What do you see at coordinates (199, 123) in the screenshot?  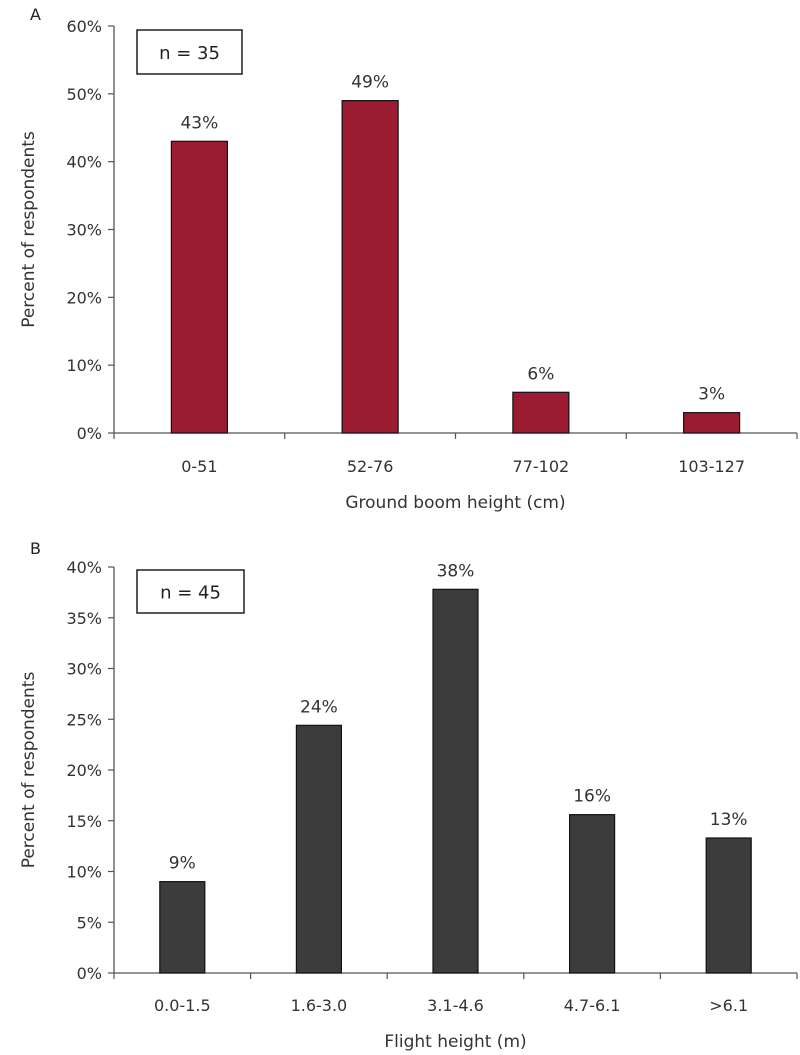 I see `bar-value-label: 43%` at bounding box center [199, 123].